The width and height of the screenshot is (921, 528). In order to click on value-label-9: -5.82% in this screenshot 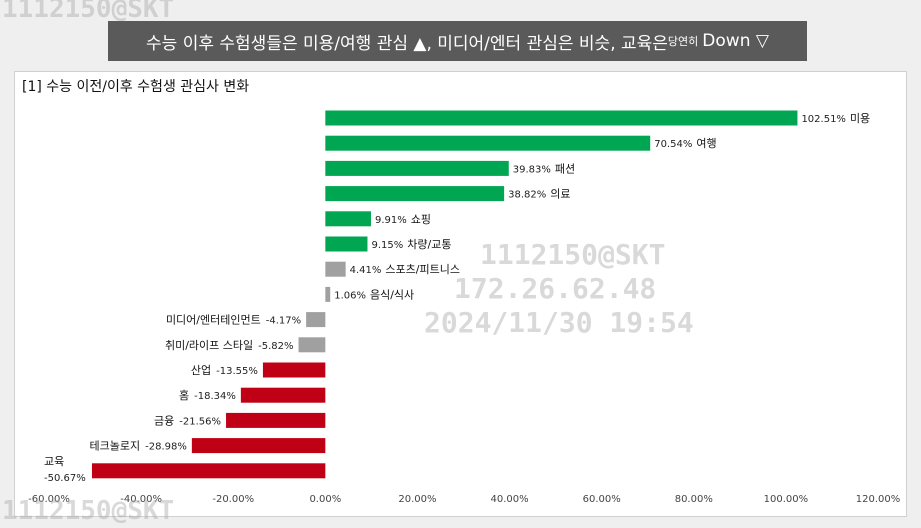, I will do `click(275, 346)`.